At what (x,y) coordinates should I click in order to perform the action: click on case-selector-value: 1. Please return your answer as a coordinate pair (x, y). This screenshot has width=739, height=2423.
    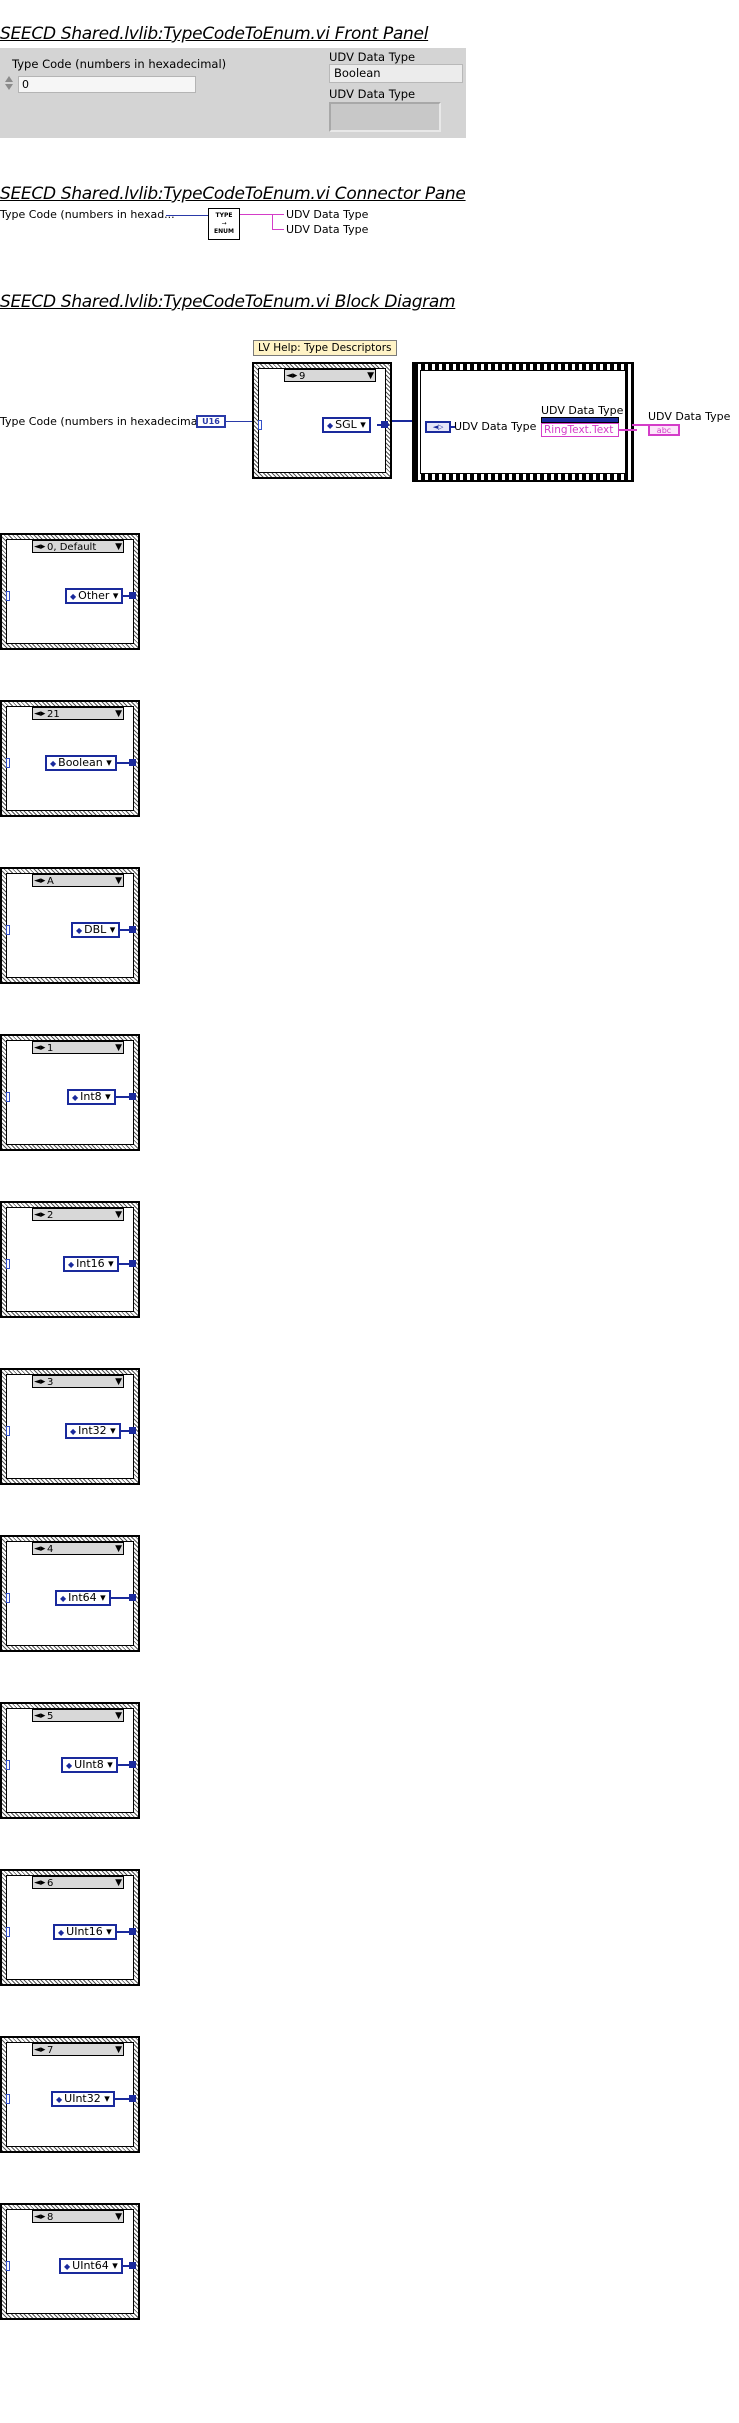
    Looking at the image, I should click on (50, 1048).